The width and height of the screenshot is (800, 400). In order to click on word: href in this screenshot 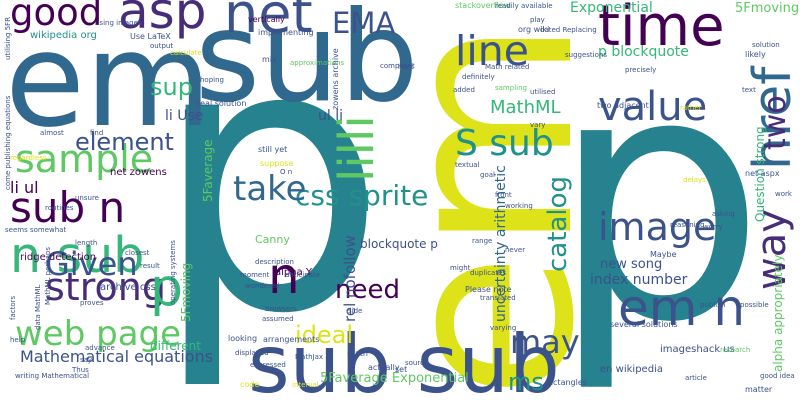, I will do `click(771, 117)`.